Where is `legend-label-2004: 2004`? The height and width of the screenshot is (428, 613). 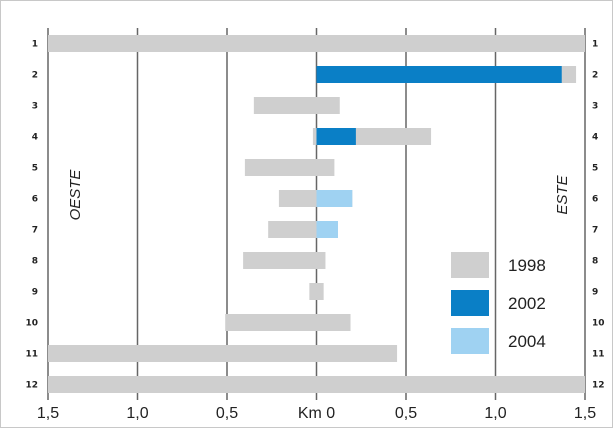
legend-label-2004: 2004 is located at coordinates (527, 341).